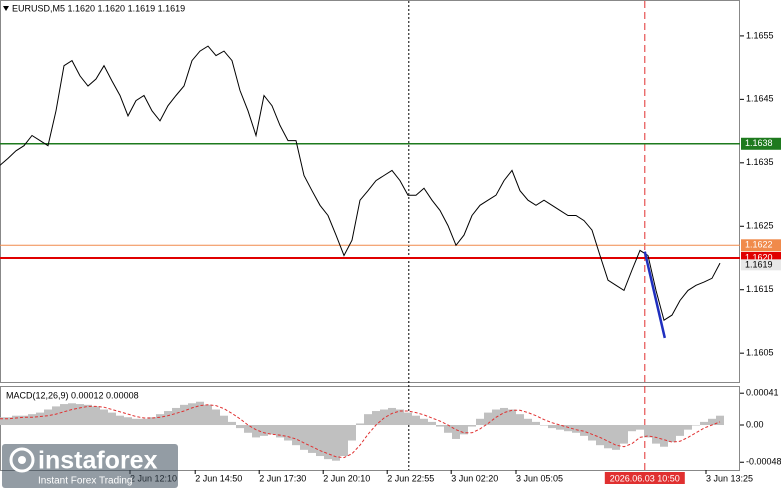 This screenshot has width=781, height=489. What do you see at coordinates (539, 478) in the screenshot?
I see `x-tick-label: 3 Jun 05:05` at bounding box center [539, 478].